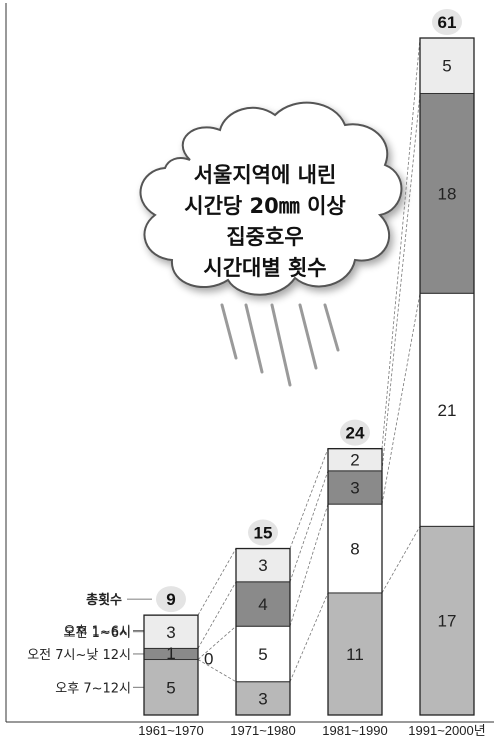  What do you see at coordinates (447, 621) in the screenshot?
I see `data-label-3-0: 17` at bounding box center [447, 621].